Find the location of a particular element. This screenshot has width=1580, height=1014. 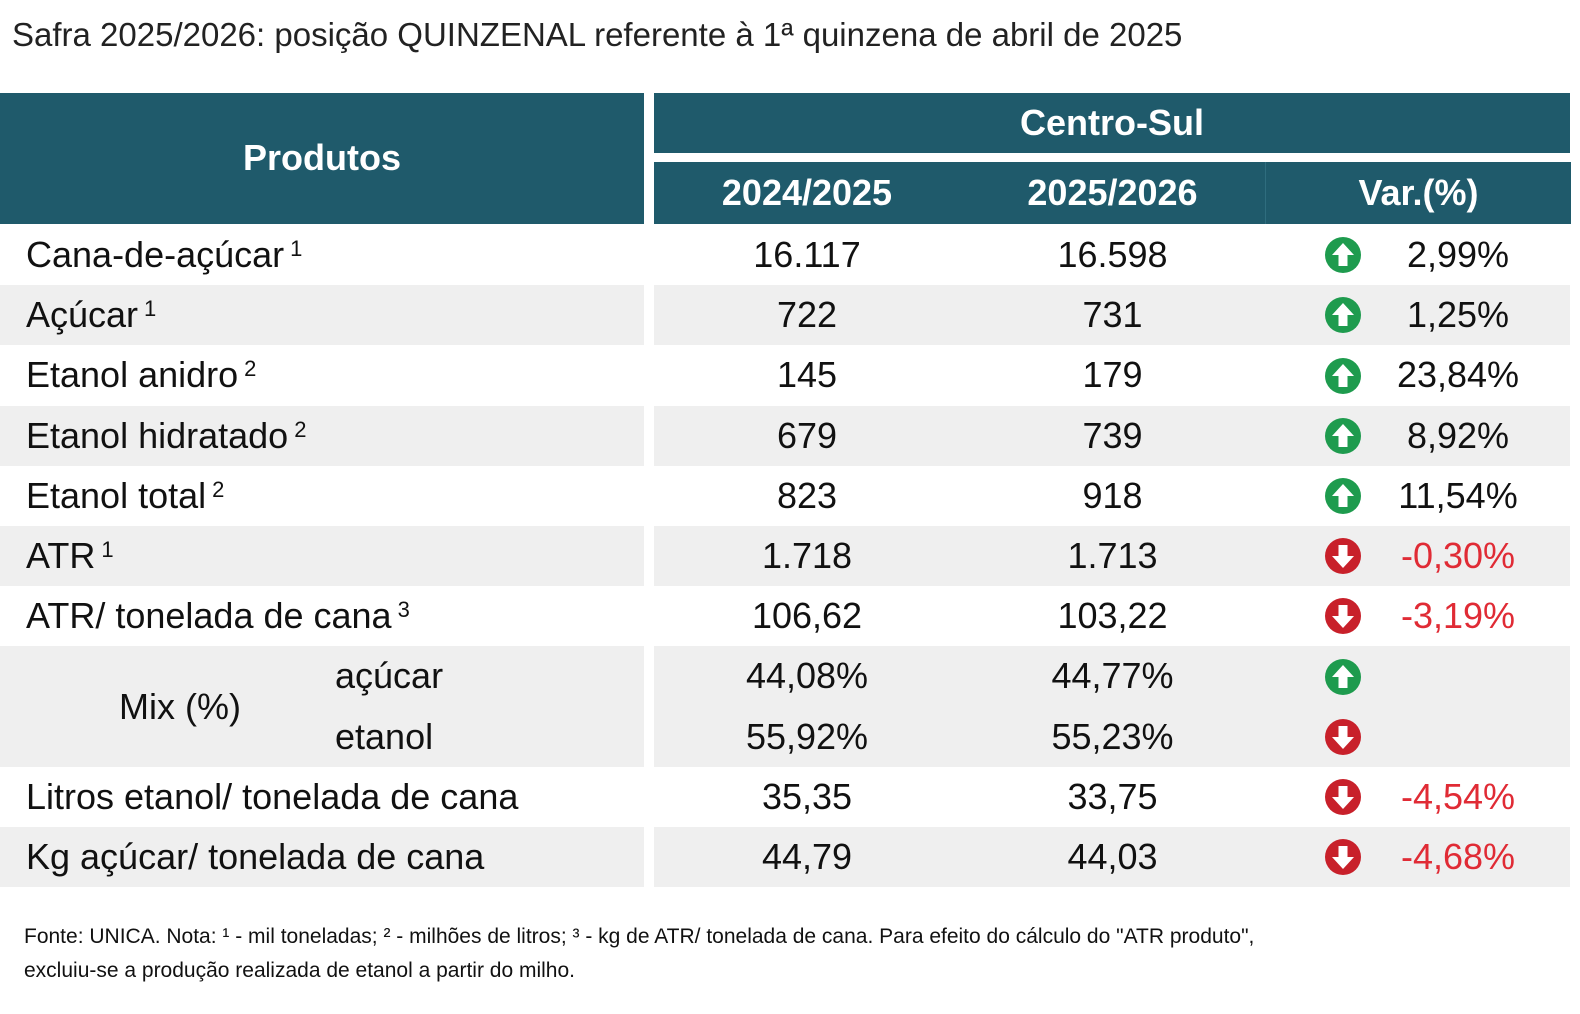

row-label: ATR/ tonelada de cana 3 is located at coordinates (218, 616).